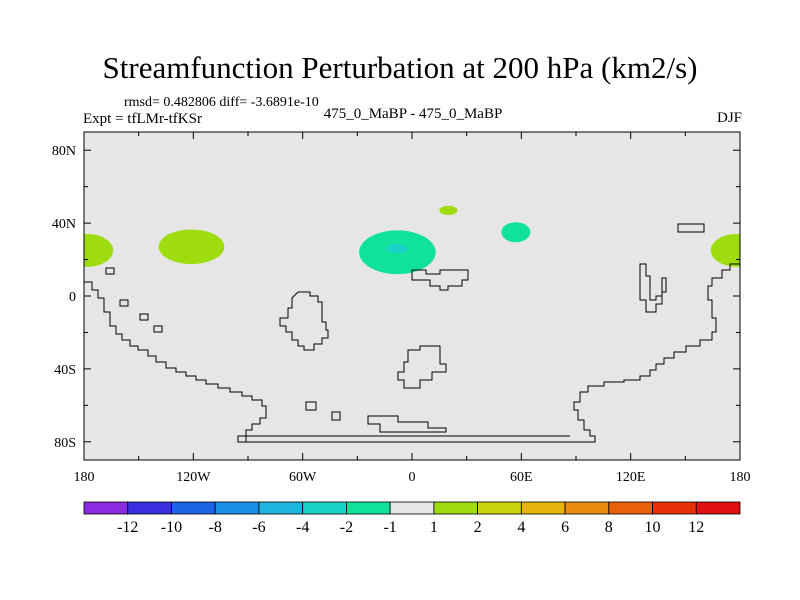  What do you see at coordinates (346, 527) in the screenshot?
I see `colorbar-label: -2` at bounding box center [346, 527].